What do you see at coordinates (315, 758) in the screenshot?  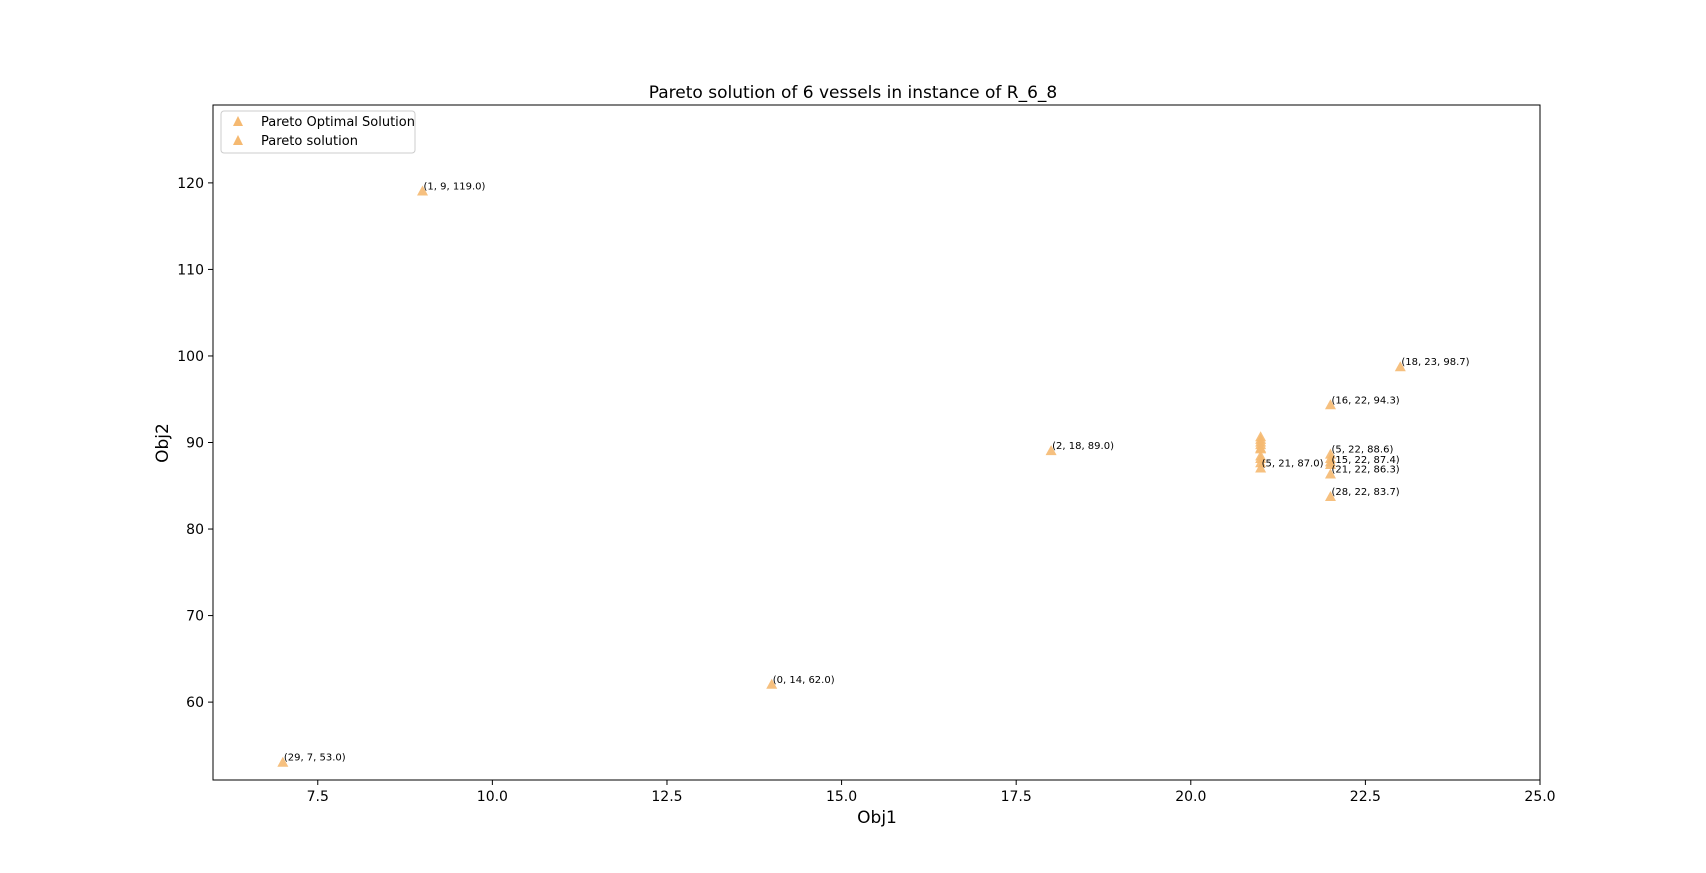 I see `data-point-label: (29, 7, 53.0)` at bounding box center [315, 758].